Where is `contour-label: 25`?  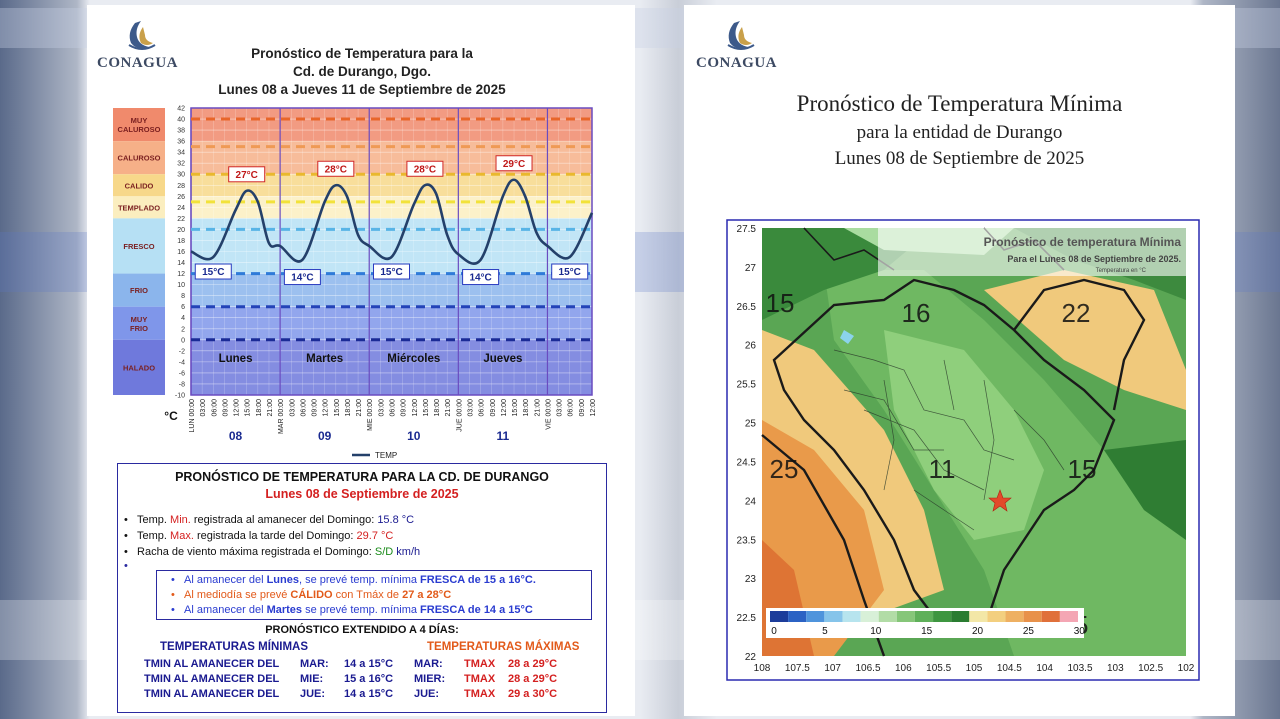 contour-label: 25 is located at coordinates (784, 469).